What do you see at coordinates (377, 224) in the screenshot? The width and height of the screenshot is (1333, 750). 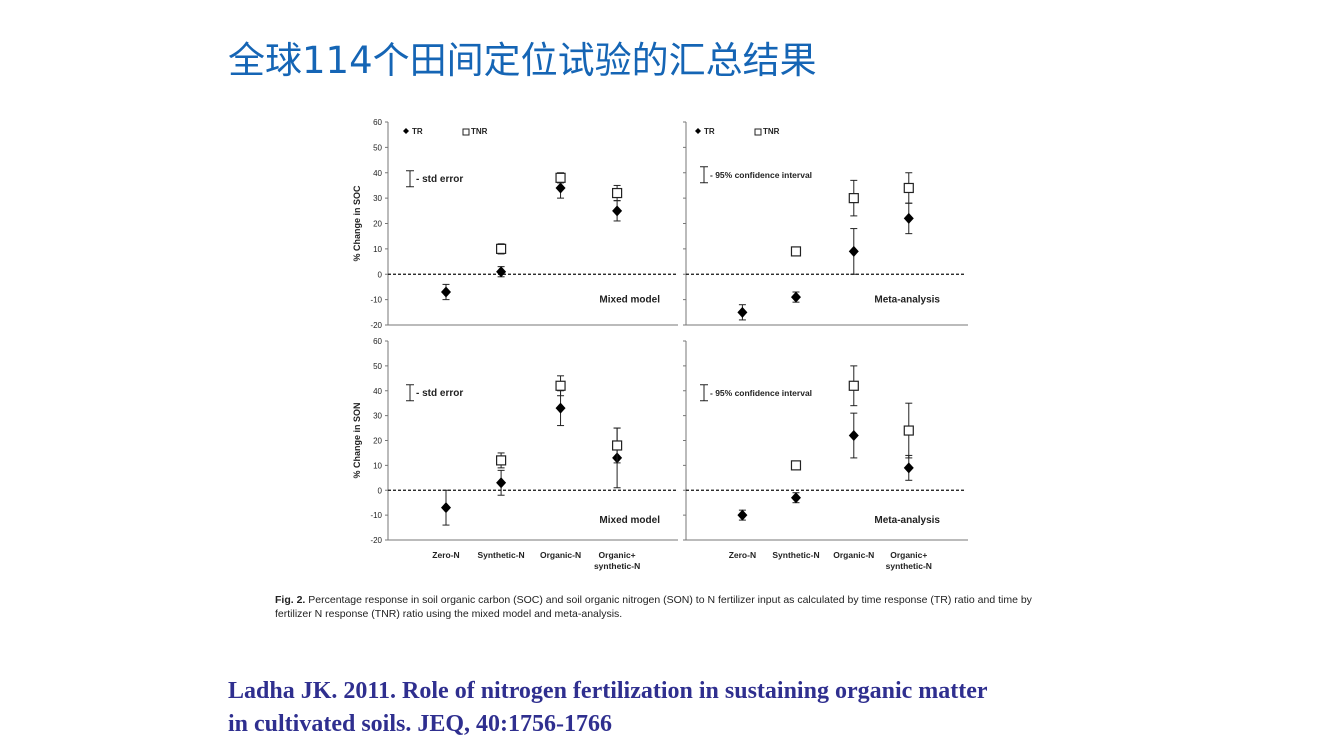 I see `panel-top-left-y-tick-label: 20` at bounding box center [377, 224].